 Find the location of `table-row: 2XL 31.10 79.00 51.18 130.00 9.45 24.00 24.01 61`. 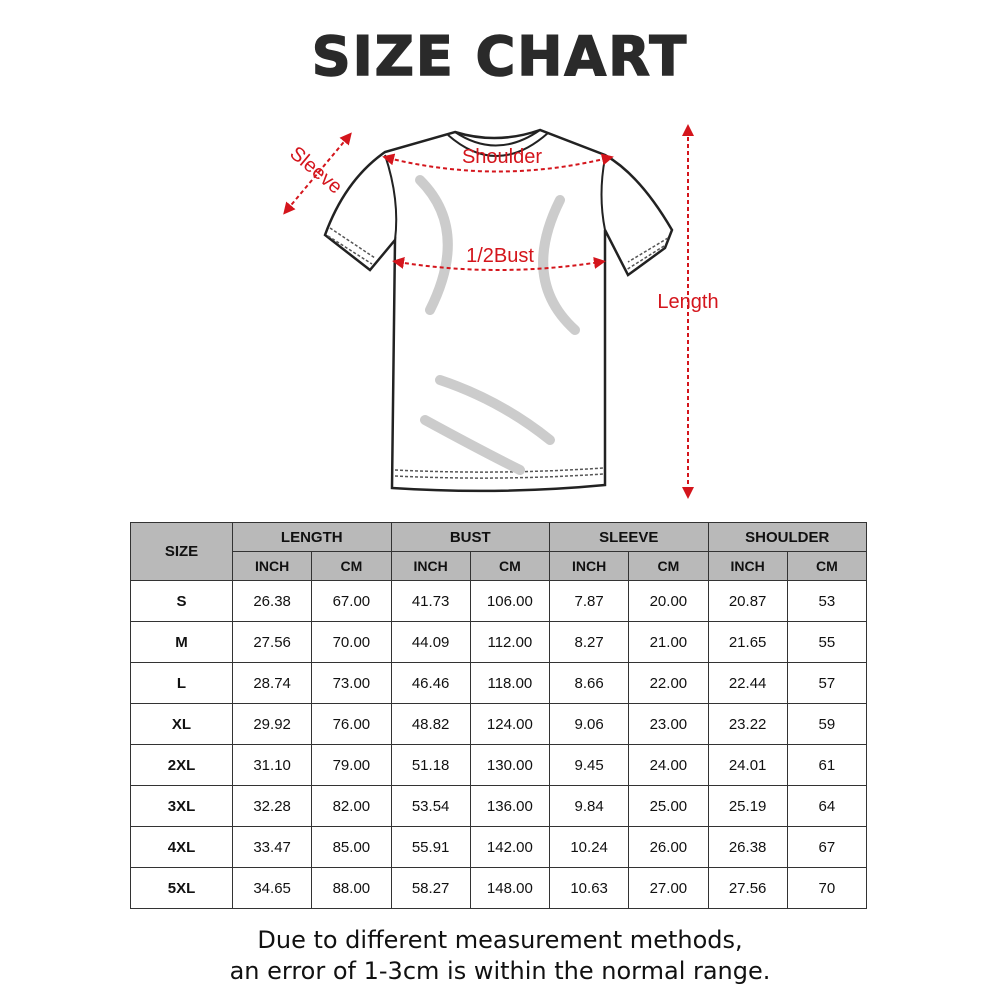

table-row: 2XL 31.10 79.00 51.18 130.00 9.45 24.00 24.01 61 is located at coordinates (499, 765).